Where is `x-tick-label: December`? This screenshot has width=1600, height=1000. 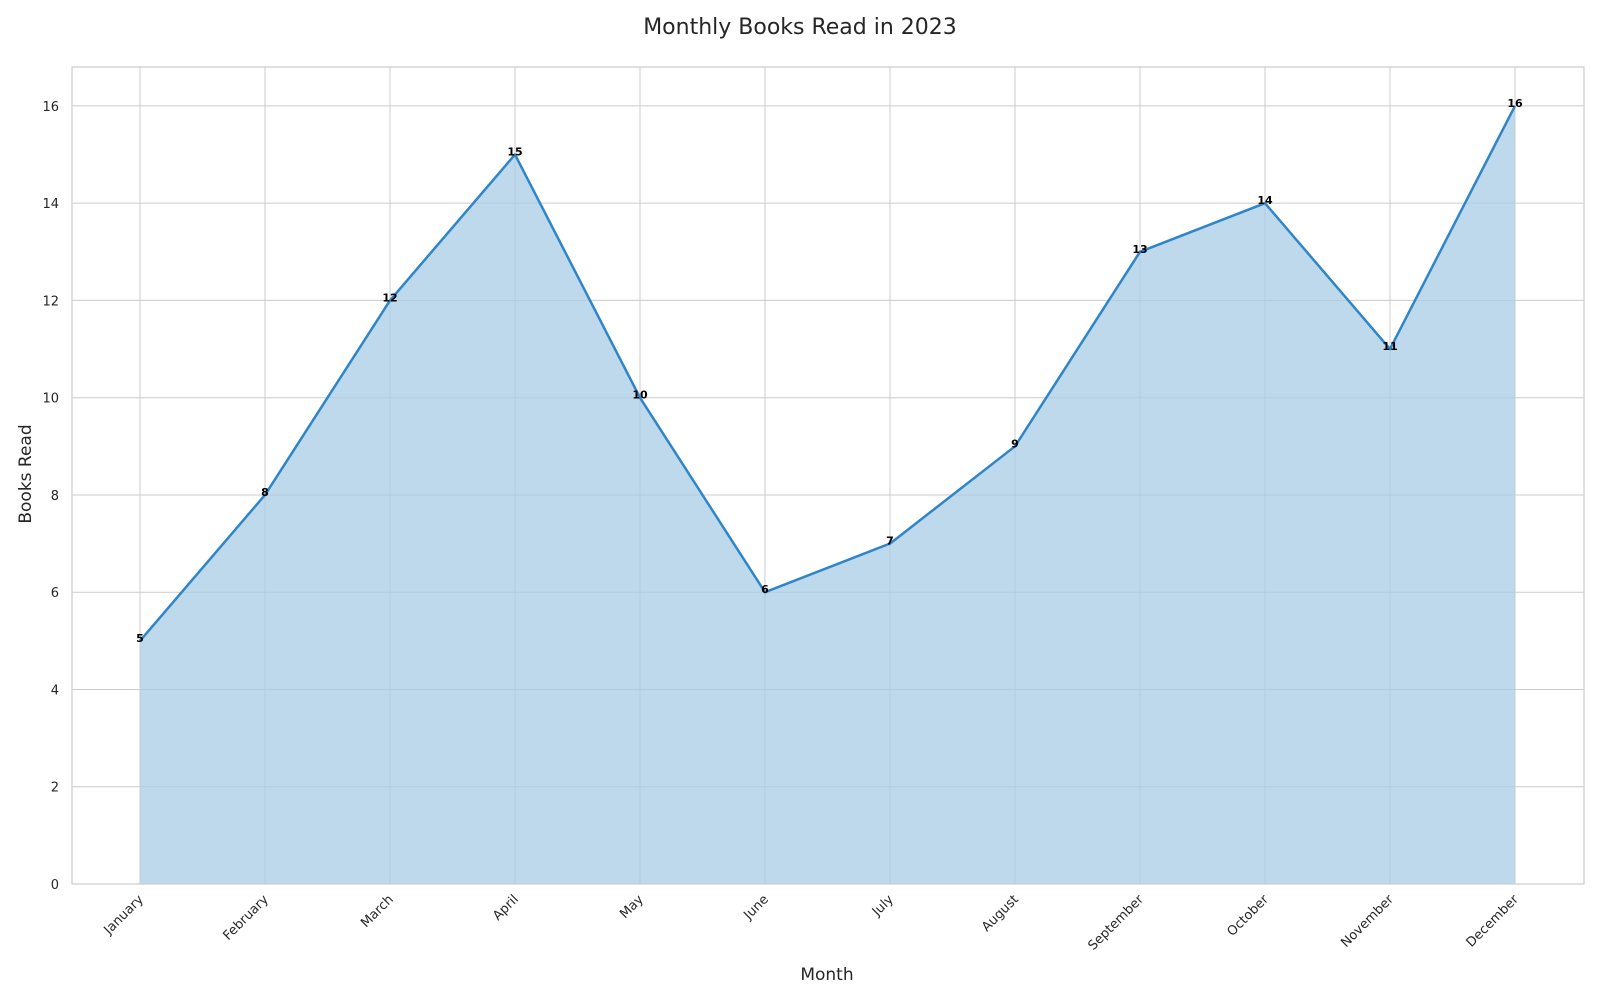 x-tick-label: December is located at coordinates (1493, 921).